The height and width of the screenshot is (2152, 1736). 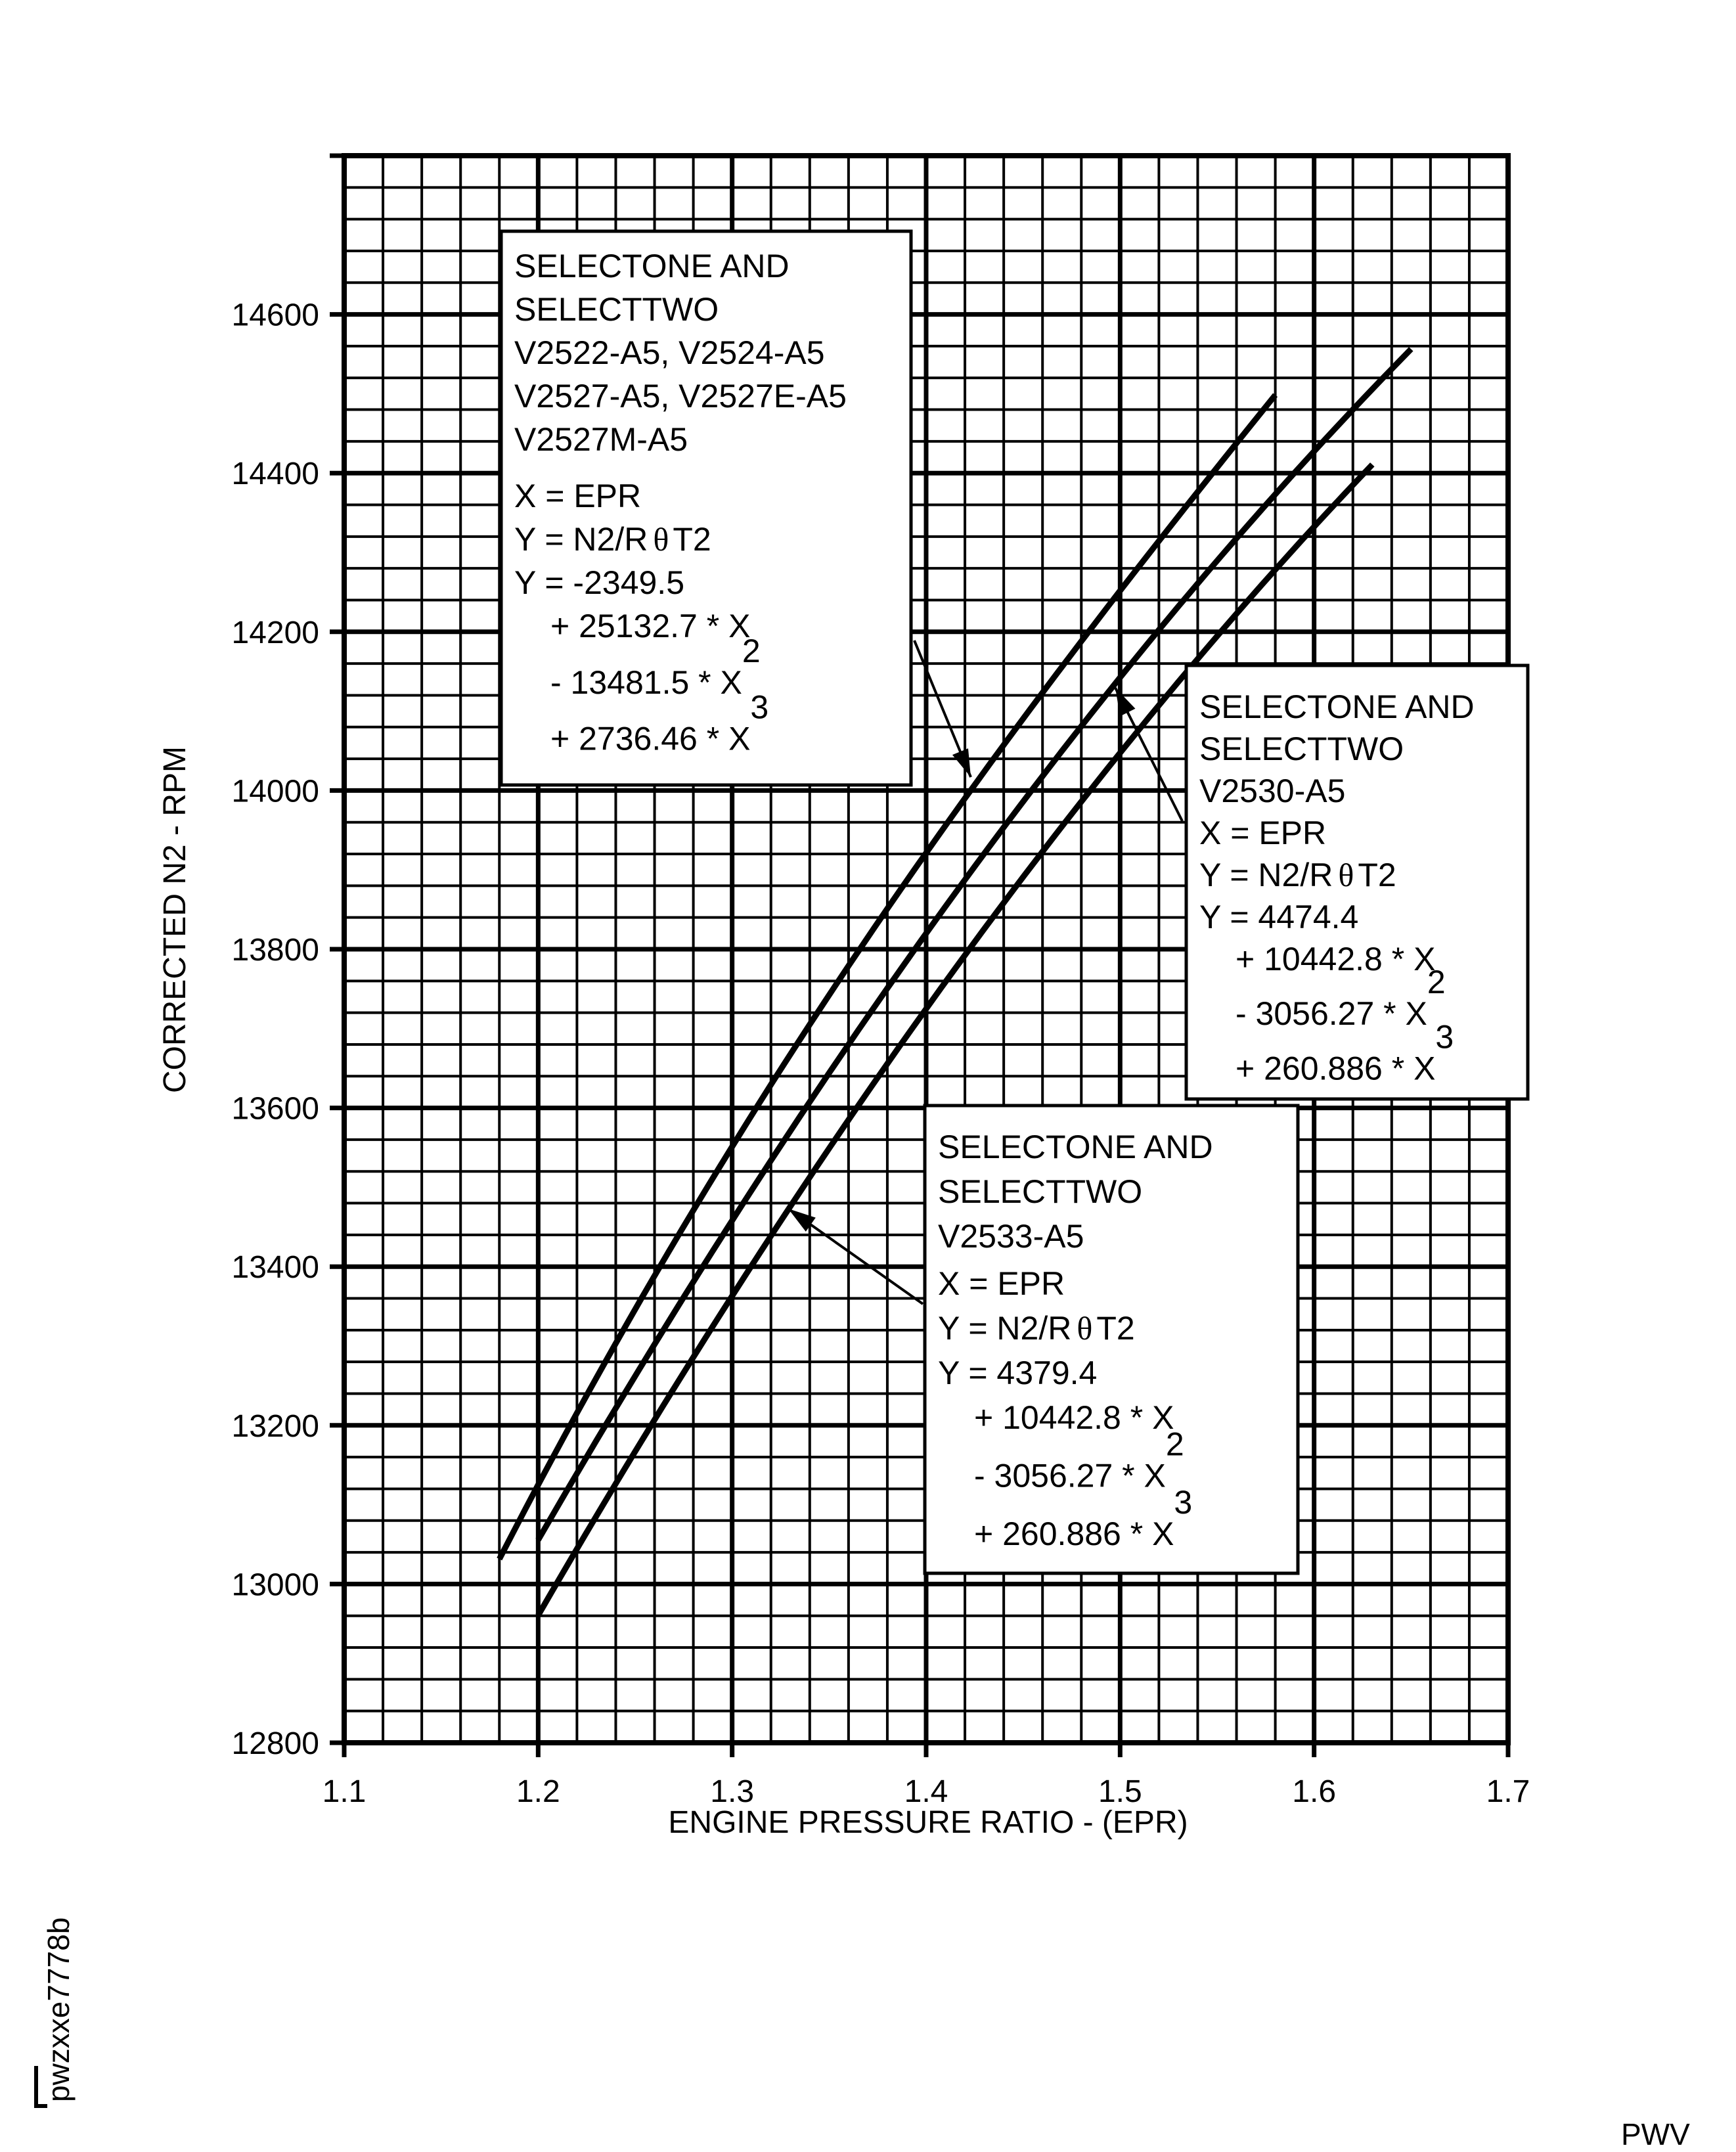 What do you see at coordinates (275, 1109) in the screenshot?
I see `y-tick-label: 13600` at bounding box center [275, 1109].